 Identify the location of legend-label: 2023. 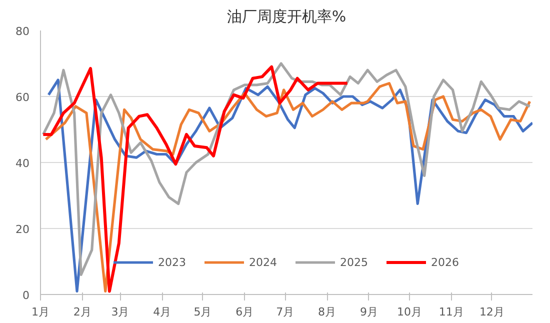
(172, 262).